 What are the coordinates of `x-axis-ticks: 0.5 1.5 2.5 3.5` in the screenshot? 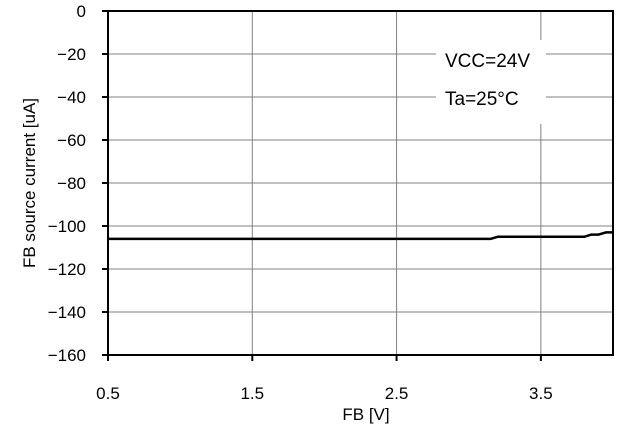 It's located at (324, 379).